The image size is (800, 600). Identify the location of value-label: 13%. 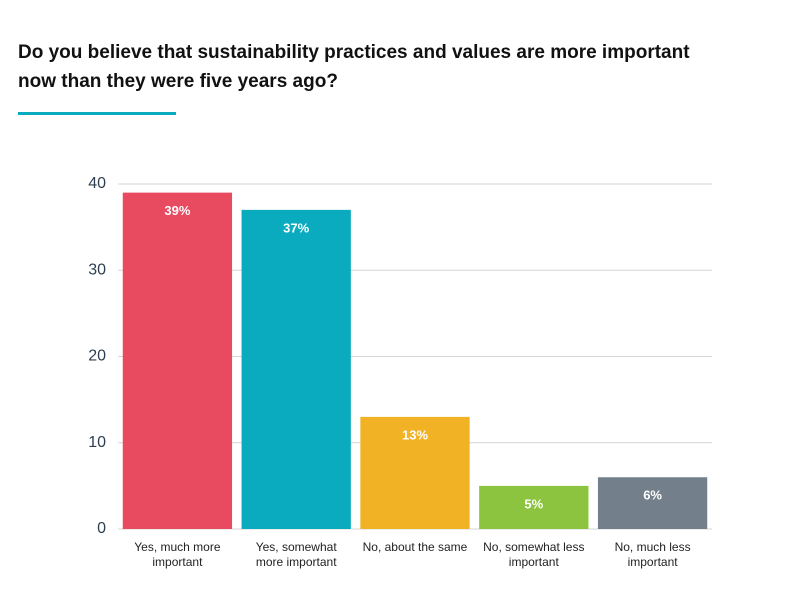
(415, 434).